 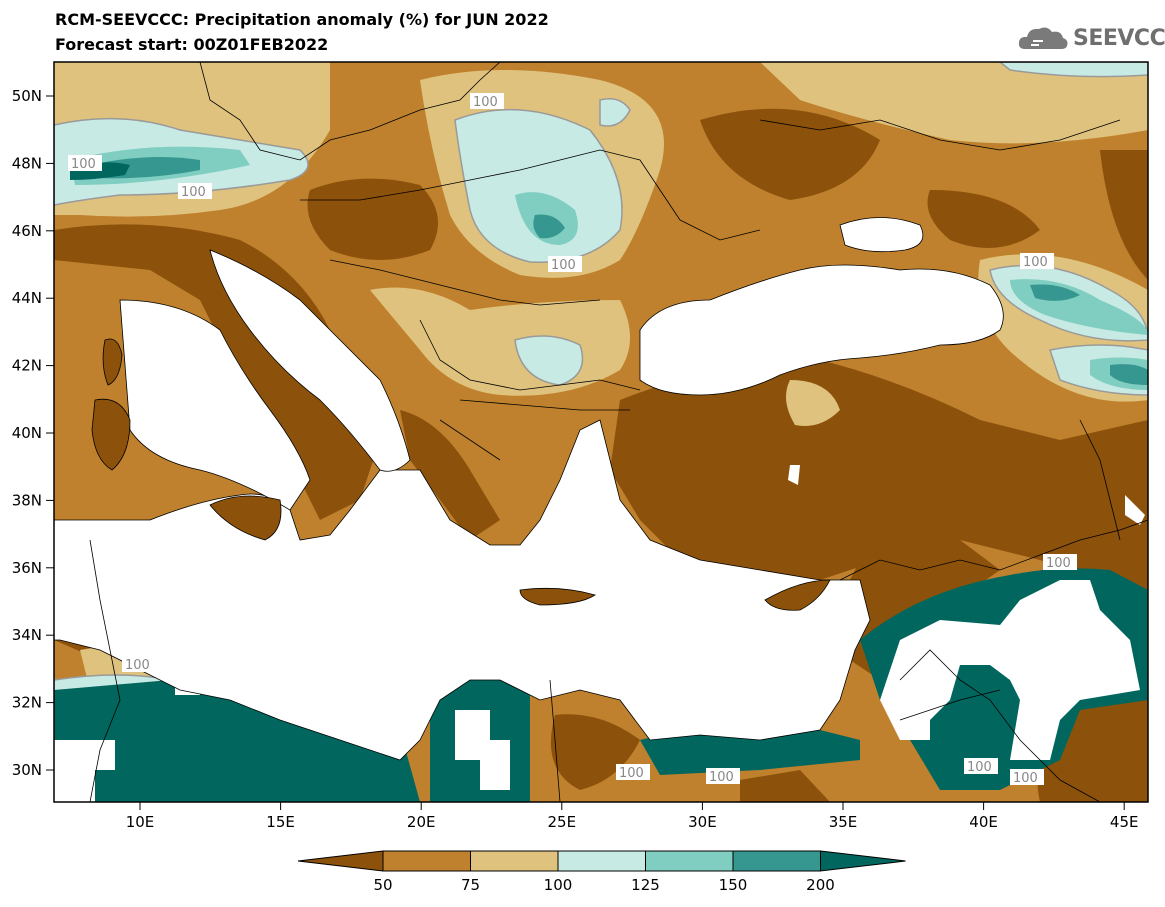 I want to click on logo-text: SEEVCCC, so click(x=1119, y=38).